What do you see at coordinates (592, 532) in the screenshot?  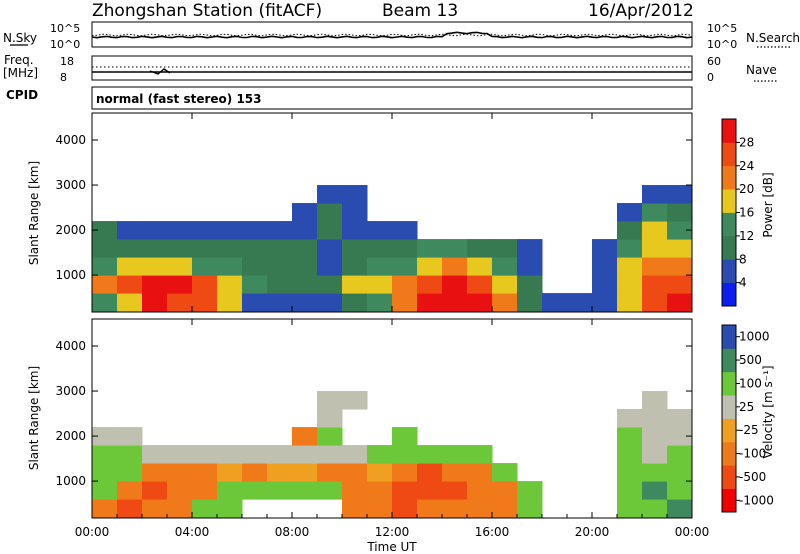 I see `x-tick-label: 20:00` at bounding box center [592, 532].